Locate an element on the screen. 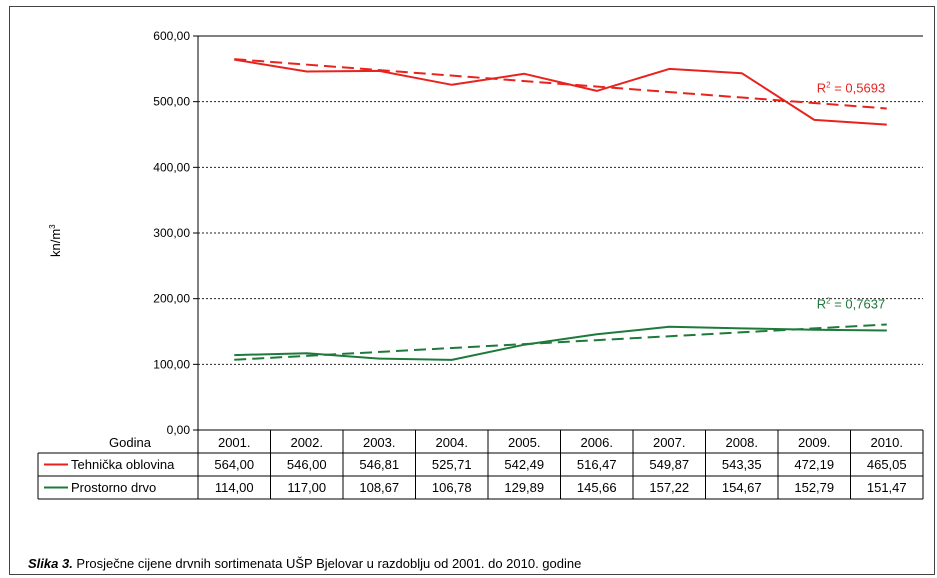 The height and width of the screenshot is (578, 937). data-table-cell: 465,05 is located at coordinates (887, 464).